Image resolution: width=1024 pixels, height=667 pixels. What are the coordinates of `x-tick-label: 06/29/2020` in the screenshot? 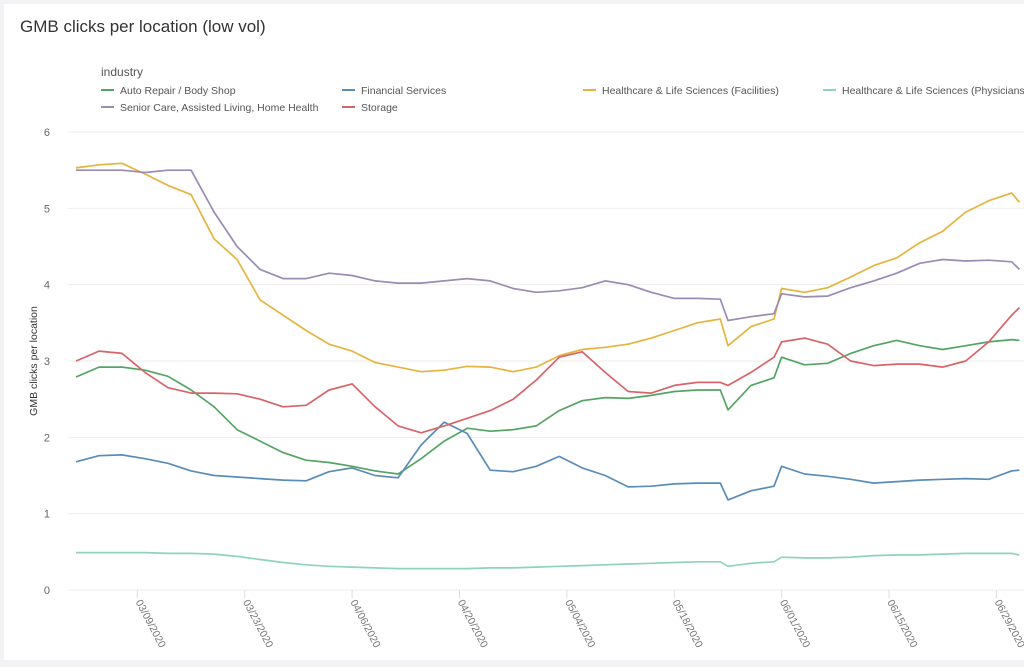 It's located at (1008, 624).